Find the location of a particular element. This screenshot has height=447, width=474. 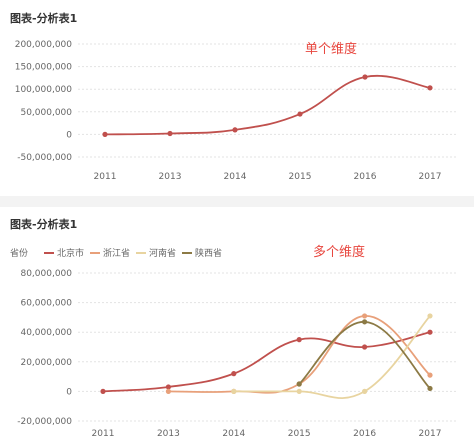

y-tick-label: 40,000,000 is located at coordinates (46, 333).